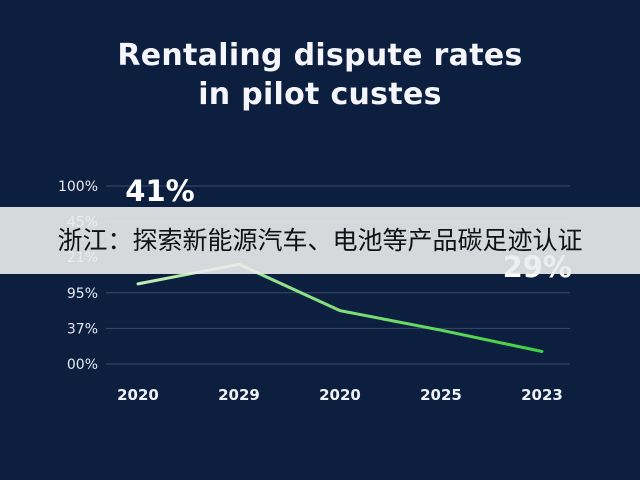 This screenshot has height=480, width=640. I want to click on series-line, so click(340, 307).